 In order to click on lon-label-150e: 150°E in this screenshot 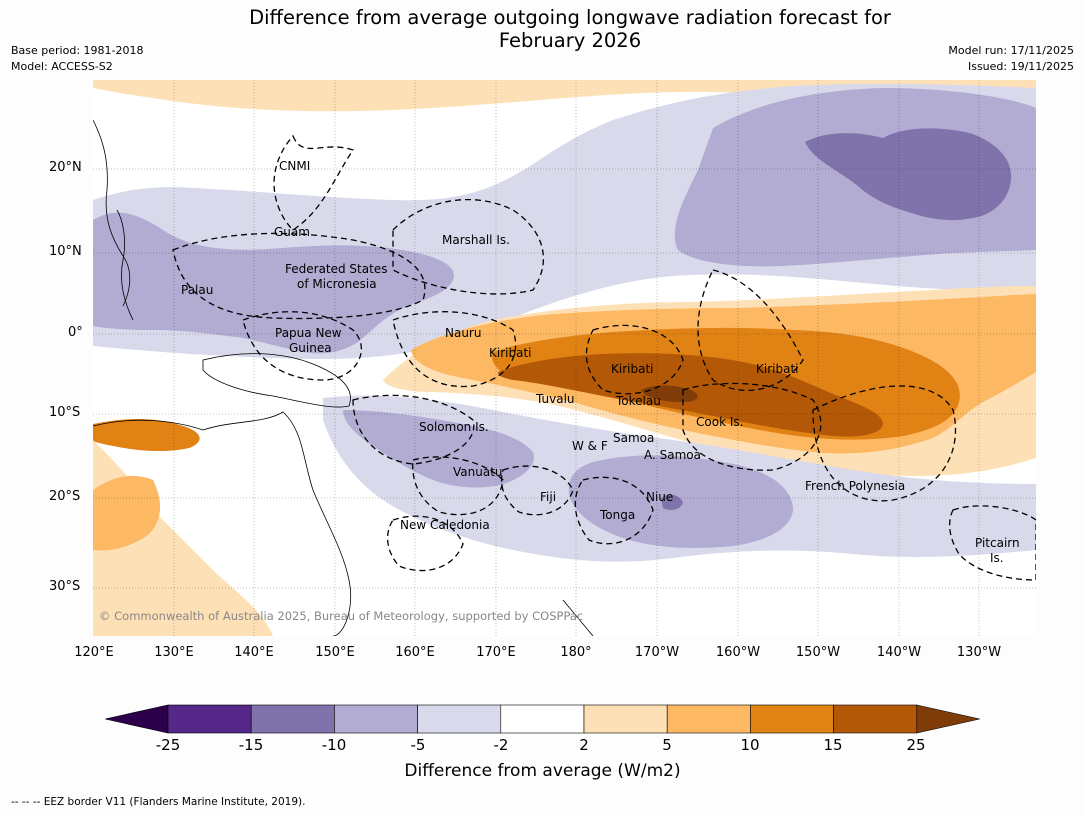, I will do `click(335, 652)`.